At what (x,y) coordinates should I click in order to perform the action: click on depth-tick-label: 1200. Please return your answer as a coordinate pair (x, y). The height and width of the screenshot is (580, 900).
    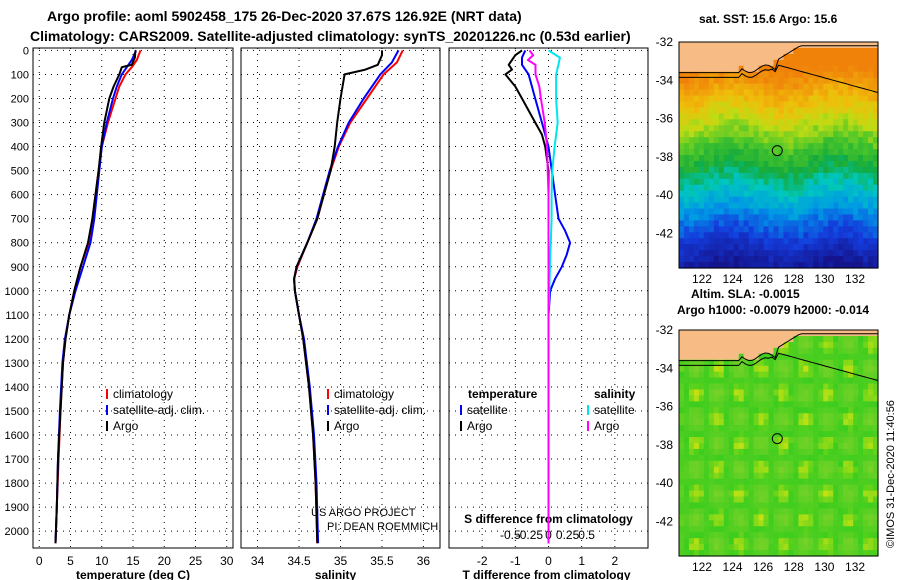
    Looking at the image, I should click on (17, 340).